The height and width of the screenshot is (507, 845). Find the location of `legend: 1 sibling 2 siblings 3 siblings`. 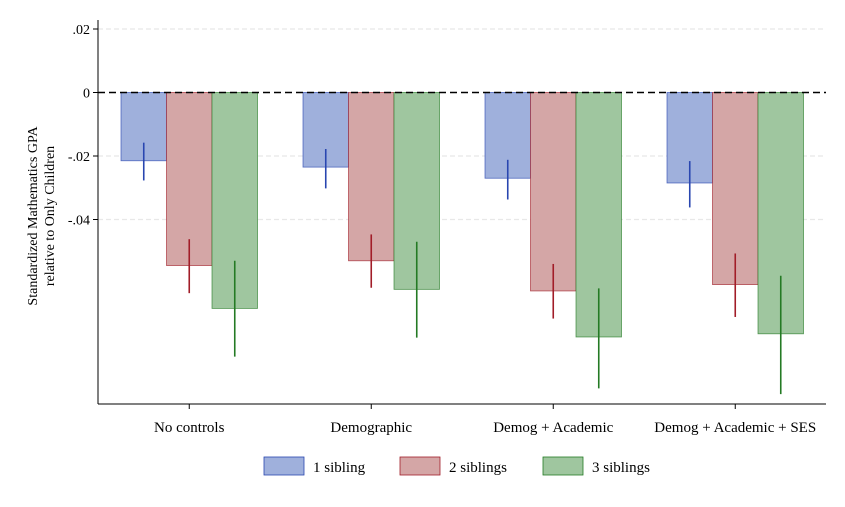

legend: 1 sibling 2 siblings 3 siblings is located at coordinates (456, 466).